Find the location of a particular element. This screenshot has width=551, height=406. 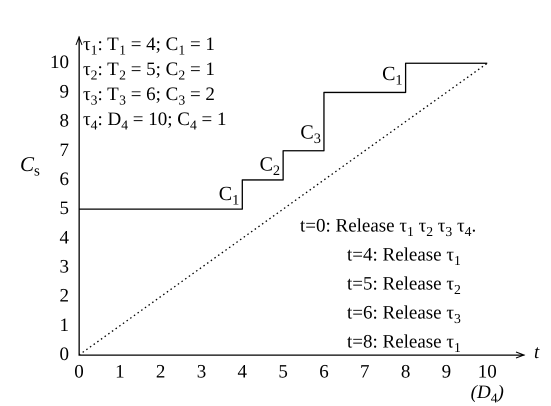

y-tick-label: 8 is located at coordinates (64, 121).